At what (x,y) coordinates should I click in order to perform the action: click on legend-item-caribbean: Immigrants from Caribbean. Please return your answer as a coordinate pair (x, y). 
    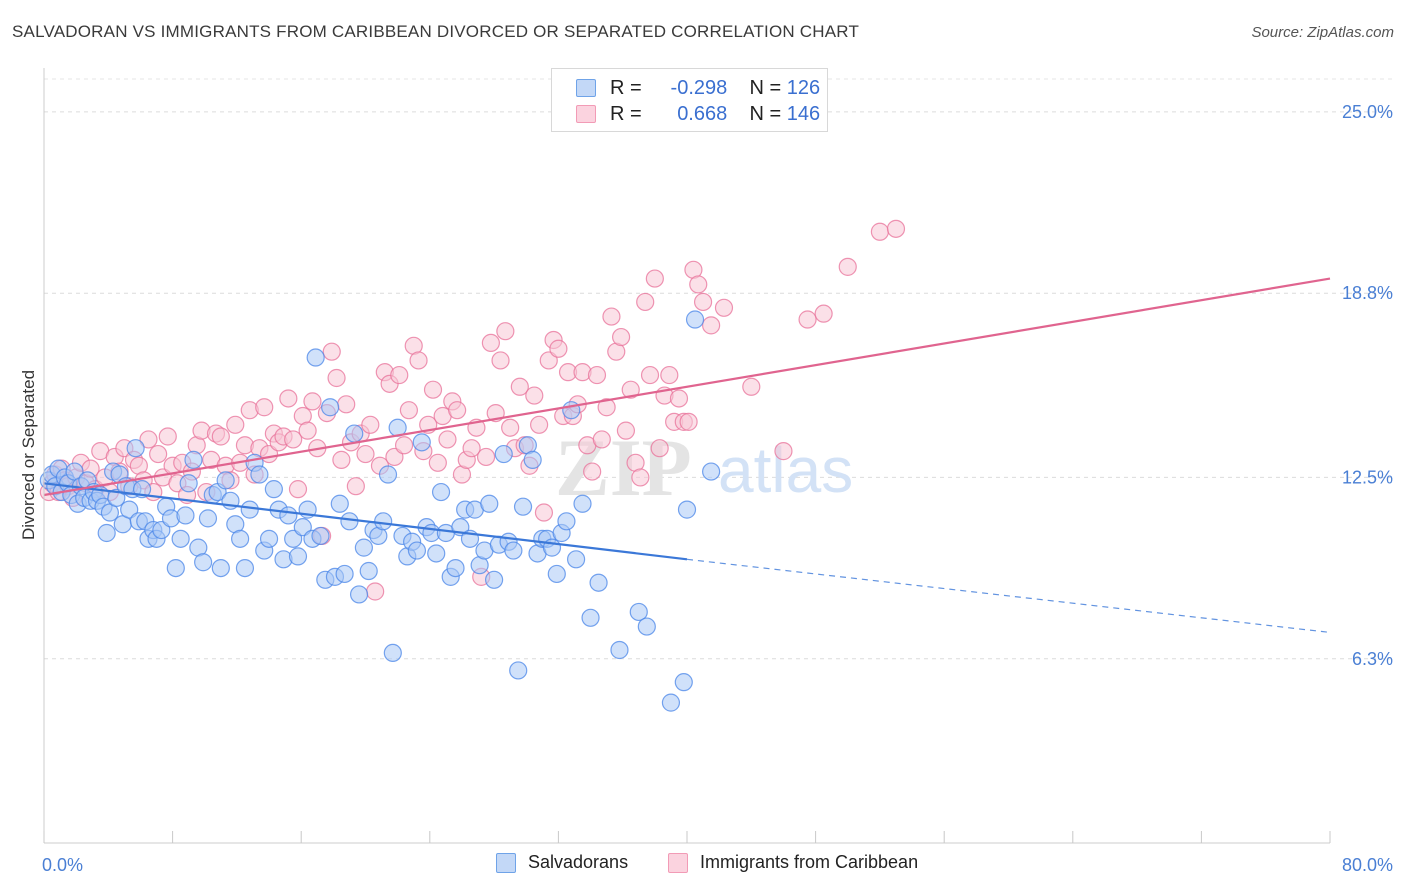
    Looking at the image, I should click on (793, 862).